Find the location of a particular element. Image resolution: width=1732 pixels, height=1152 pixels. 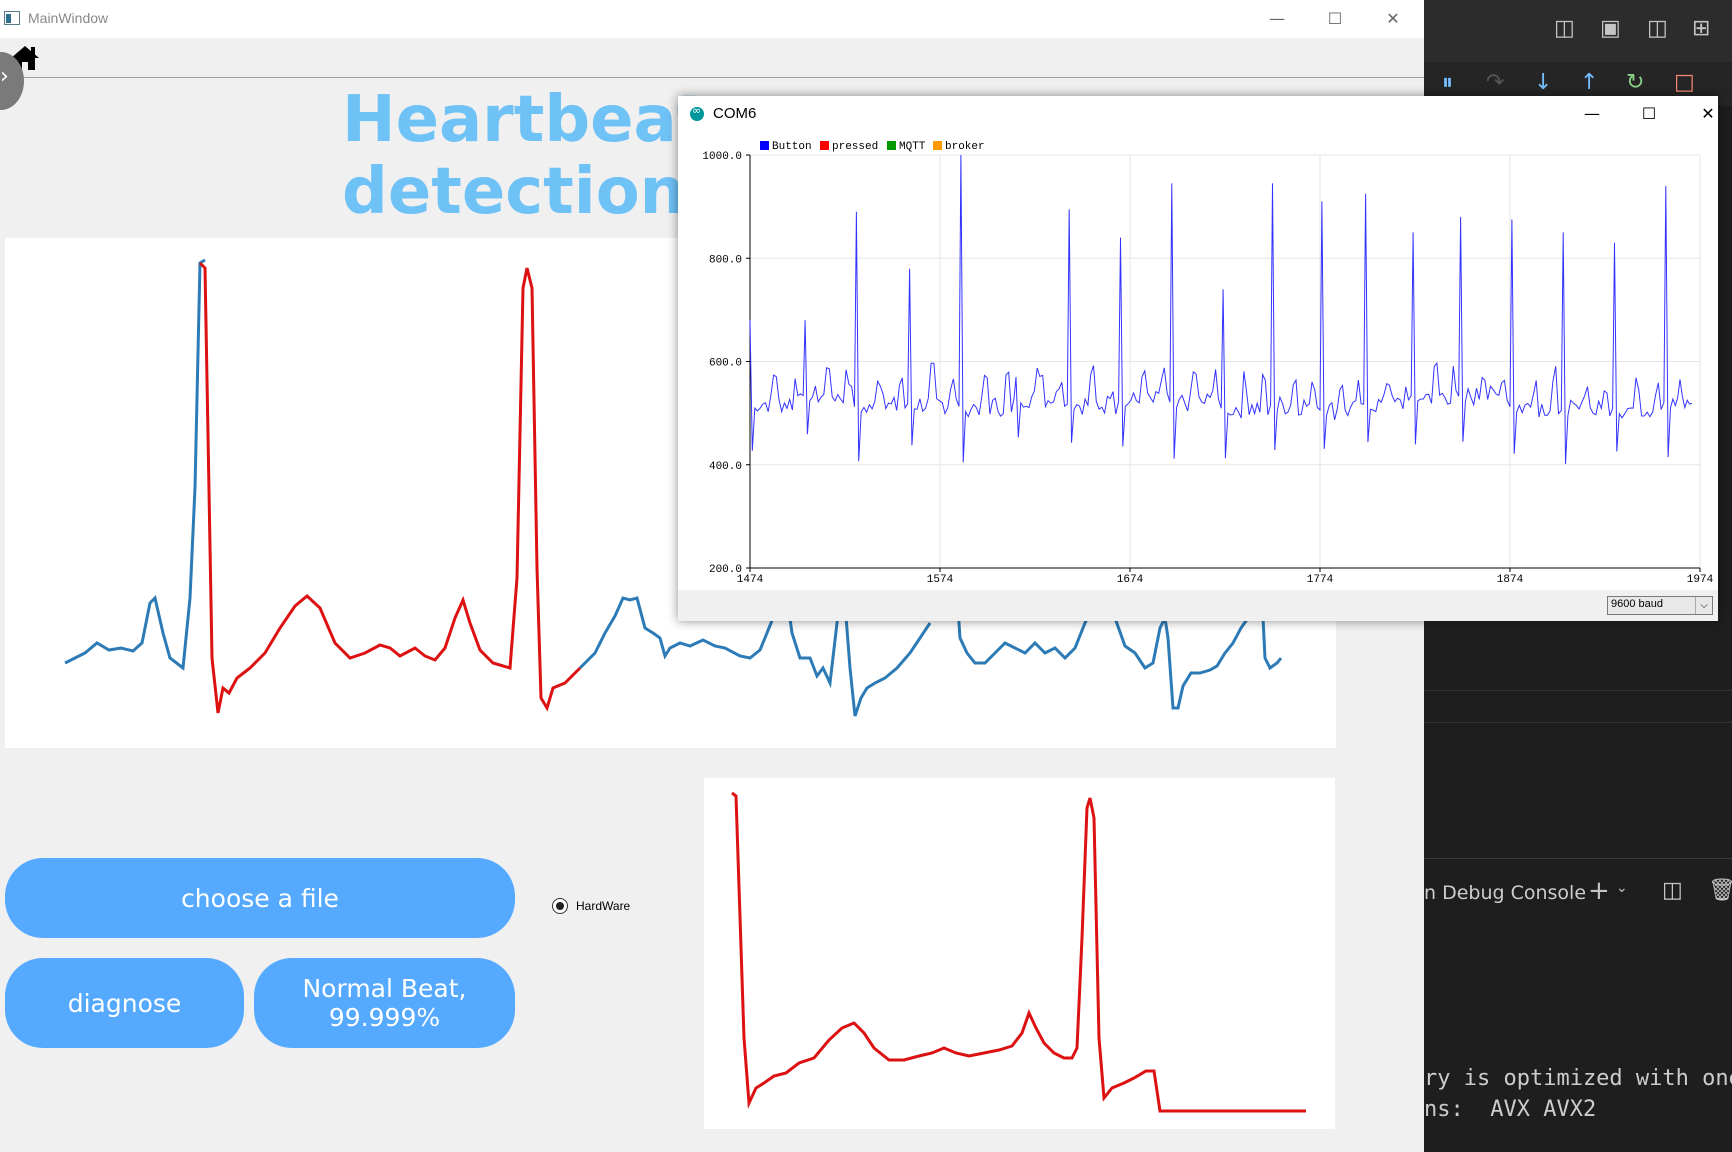

plotter-maximize-button: ☐ is located at coordinates (1649, 113).